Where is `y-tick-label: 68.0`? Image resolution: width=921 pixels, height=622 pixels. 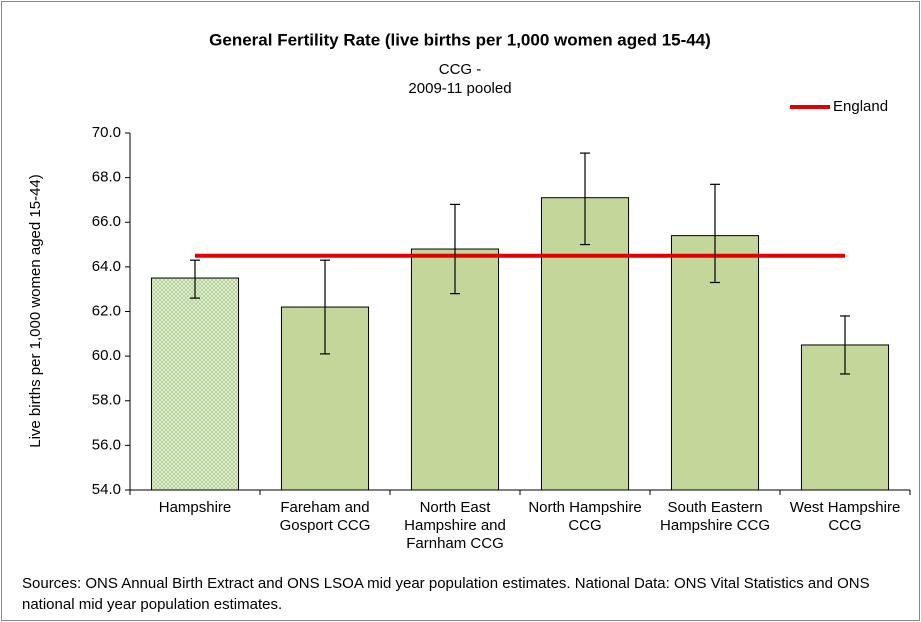 y-tick-label: 68.0 is located at coordinates (106, 177).